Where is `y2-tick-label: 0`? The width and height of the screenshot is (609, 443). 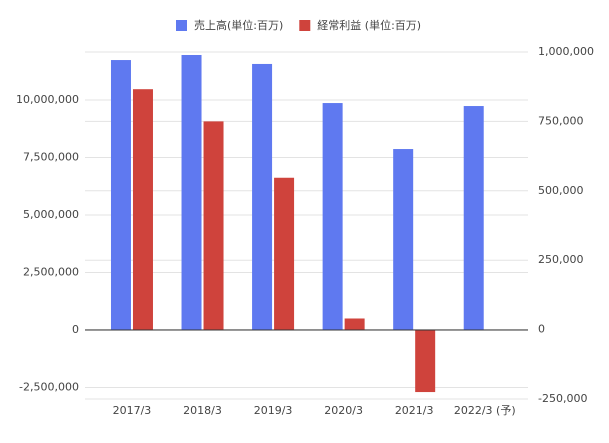 y2-tick-label: 0 is located at coordinates (541, 329).